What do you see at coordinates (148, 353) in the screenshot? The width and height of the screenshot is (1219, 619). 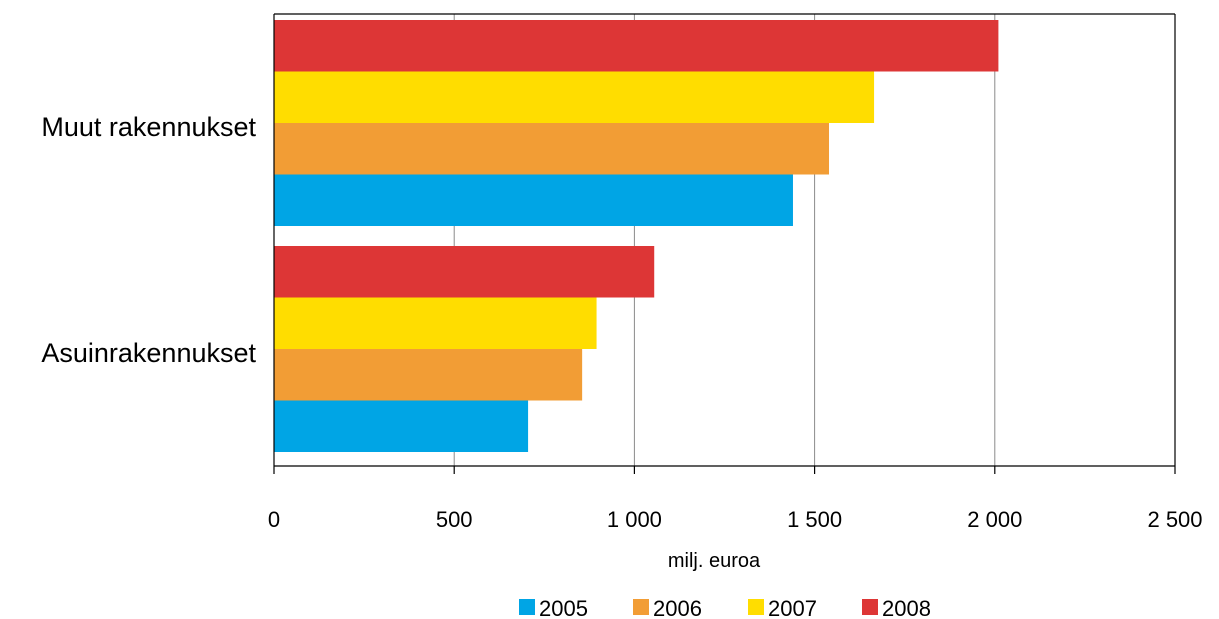 I see `category-label: Asuinrakennukset` at bounding box center [148, 353].